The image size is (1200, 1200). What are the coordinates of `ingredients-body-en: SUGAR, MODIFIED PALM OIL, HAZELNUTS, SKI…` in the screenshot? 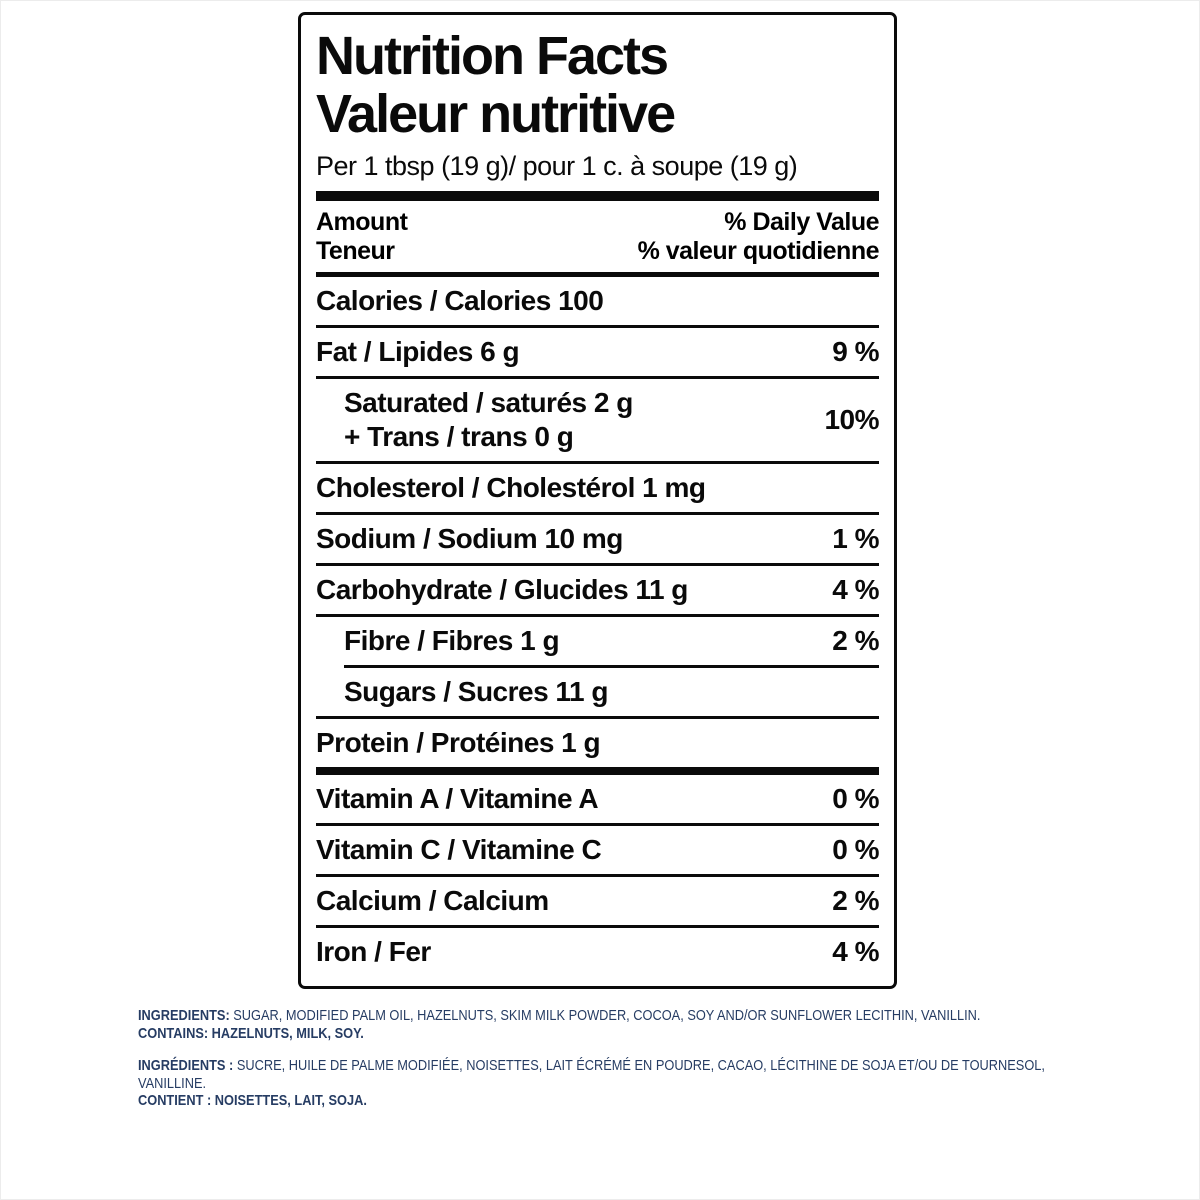 It's located at (607, 1015).